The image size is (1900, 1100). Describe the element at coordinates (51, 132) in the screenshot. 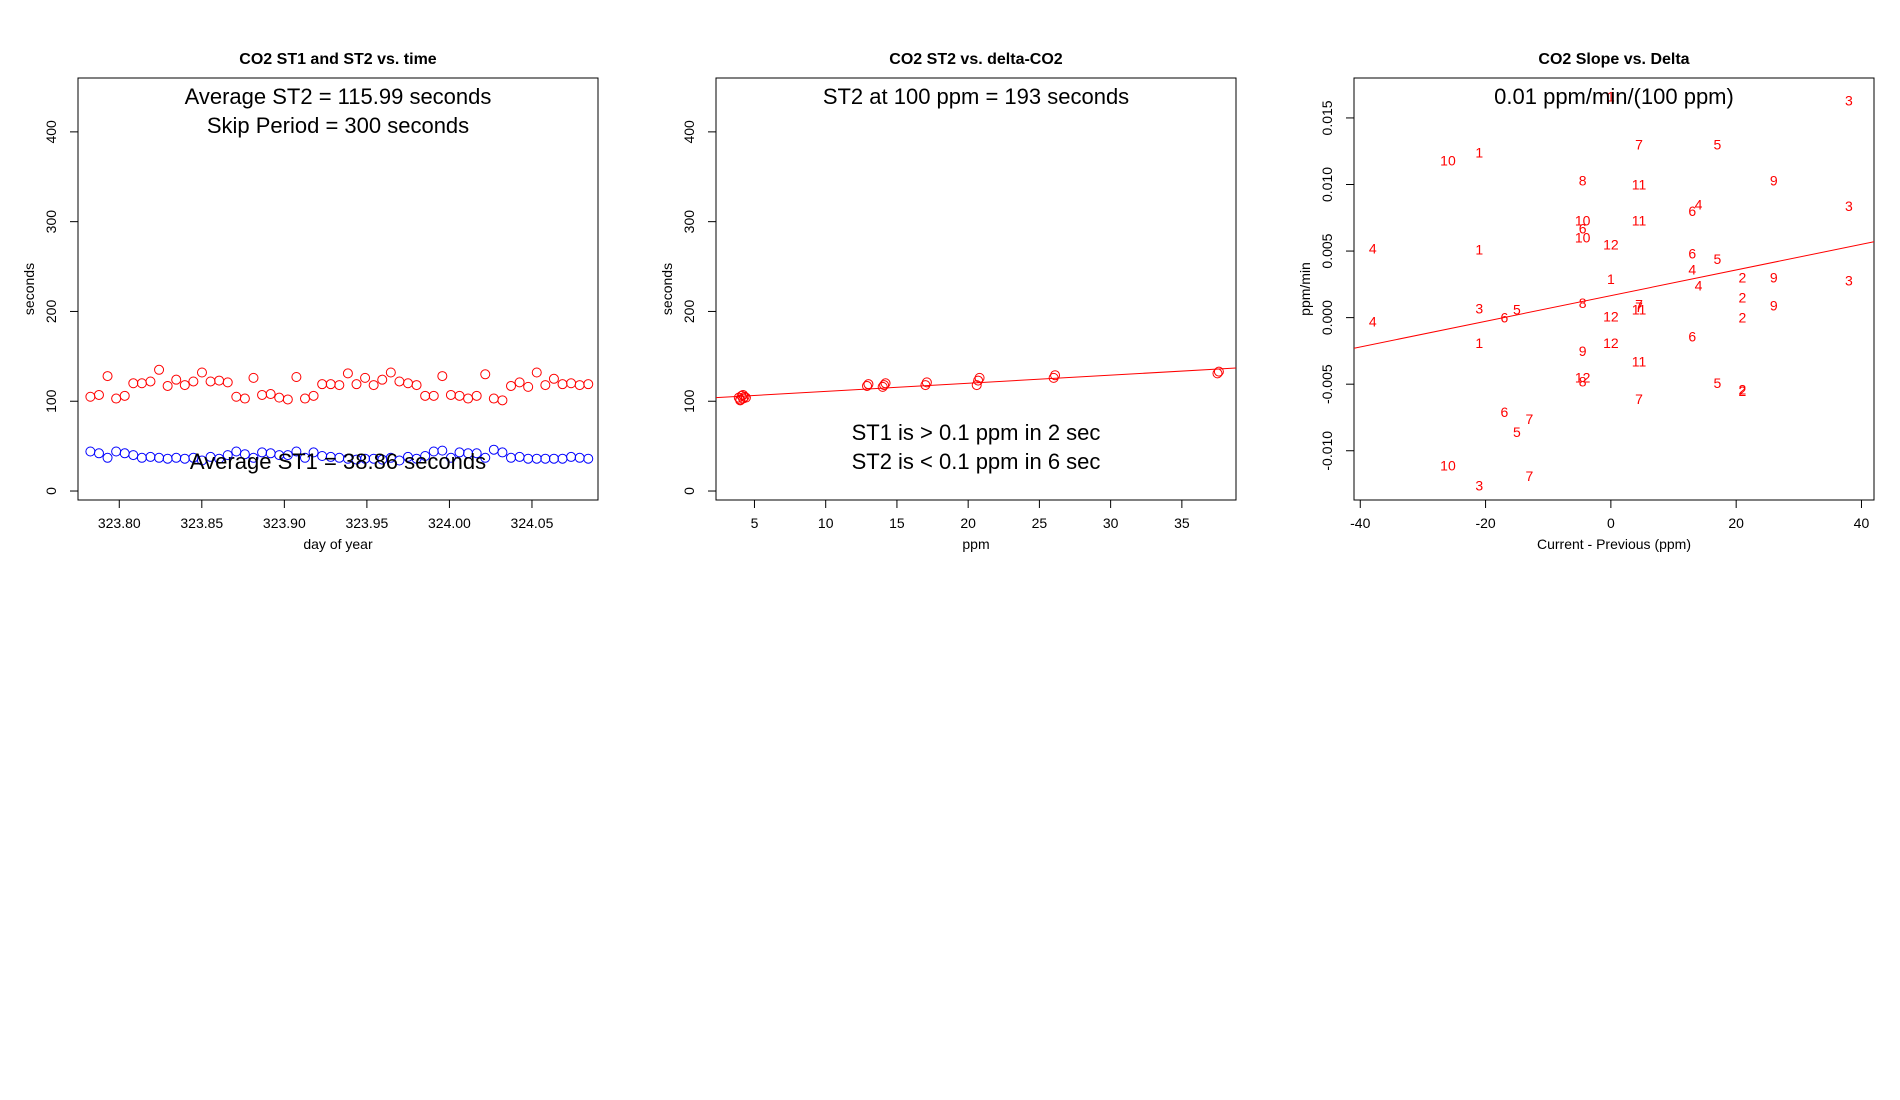

I see `y-tick-label: 400` at that location.